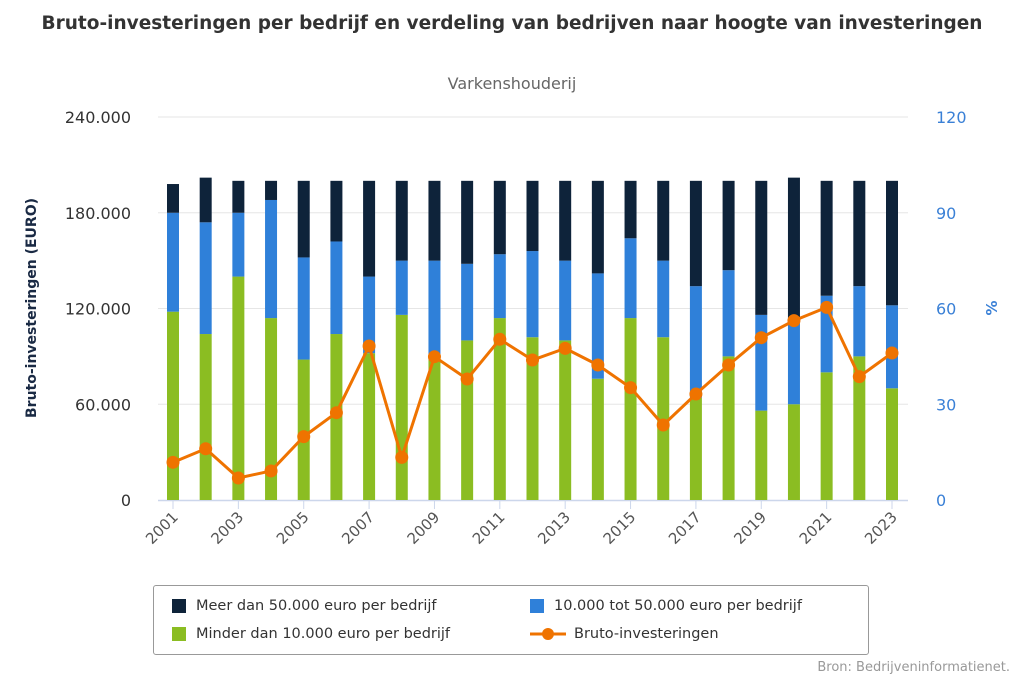 This screenshot has width=1024, height=683. I want to click on legend-line-marker-icon, so click(548, 634).